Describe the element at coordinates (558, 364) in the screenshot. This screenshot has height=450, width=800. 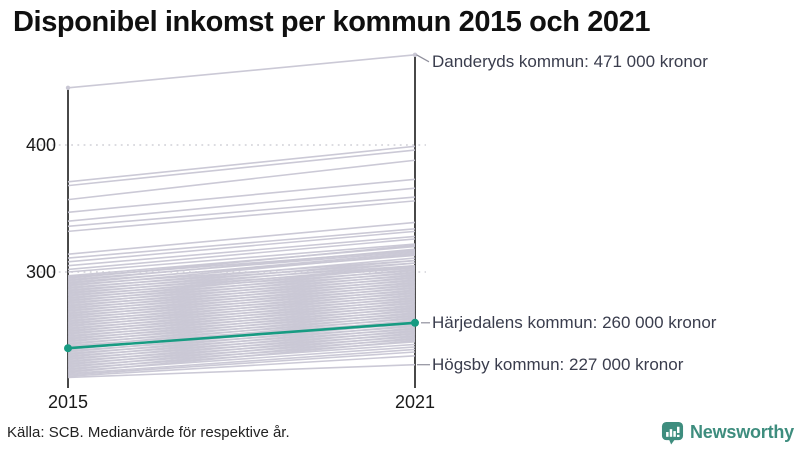
I see `annotation-label: Högsby kommun: 227 000 kronor` at that location.